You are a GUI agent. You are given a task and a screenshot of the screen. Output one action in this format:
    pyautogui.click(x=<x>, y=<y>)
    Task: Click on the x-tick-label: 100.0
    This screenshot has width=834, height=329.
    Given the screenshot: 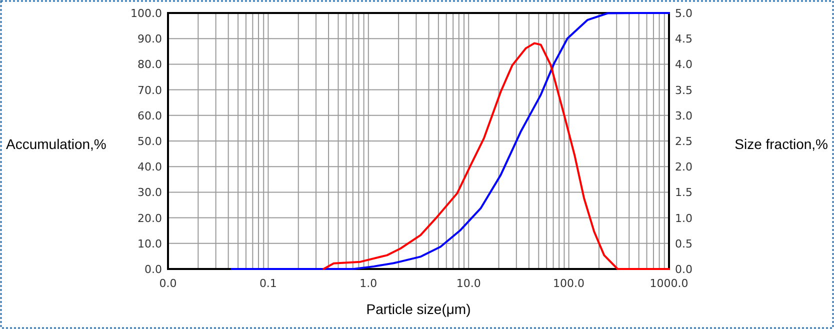 What is the action you would take?
    pyautogui.click(x=569, y=283)
    